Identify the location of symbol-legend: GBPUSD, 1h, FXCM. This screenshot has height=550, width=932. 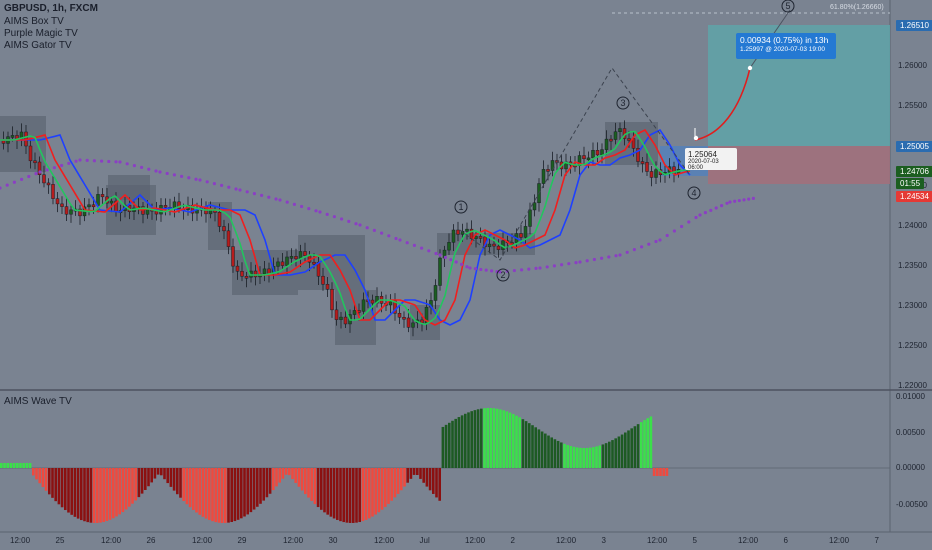
(51, 8).